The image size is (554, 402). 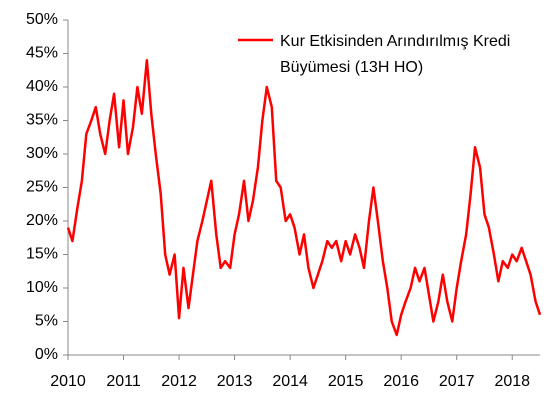 I want to click on x-tick-label: 2013, so click(x=235, y=381).